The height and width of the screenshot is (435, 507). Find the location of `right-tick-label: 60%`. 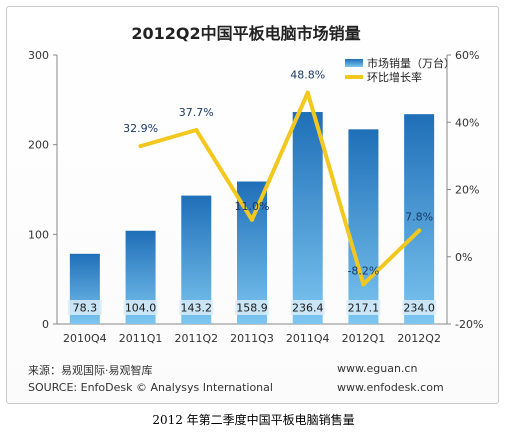

right-tick-label: 60% is located at coordinates (467, 55).